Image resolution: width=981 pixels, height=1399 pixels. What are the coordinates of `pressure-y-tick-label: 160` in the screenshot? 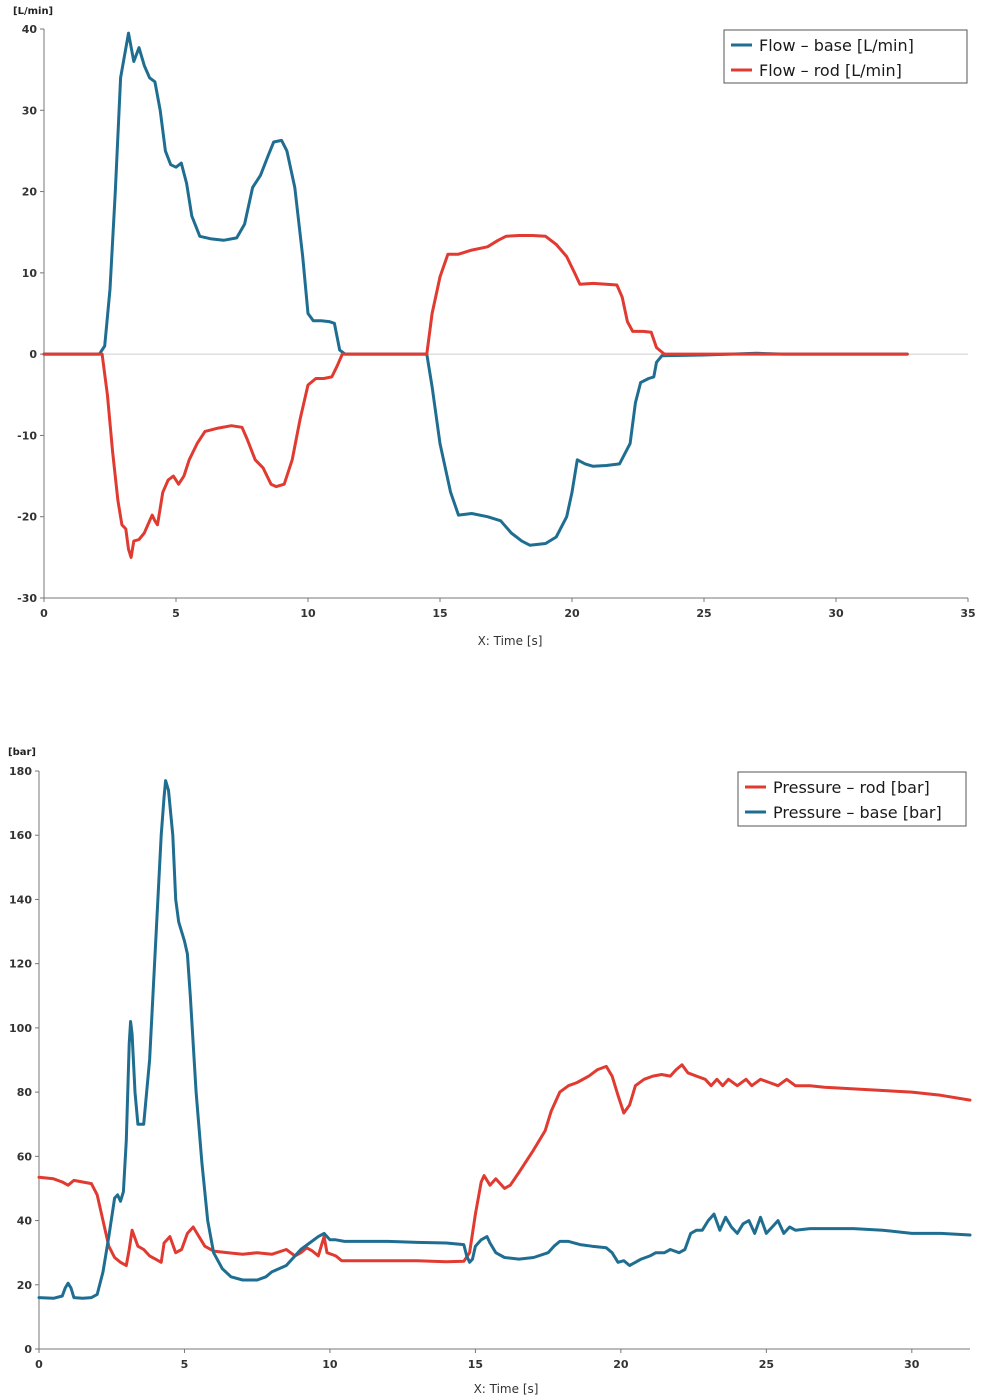 It's located at (20, 835).